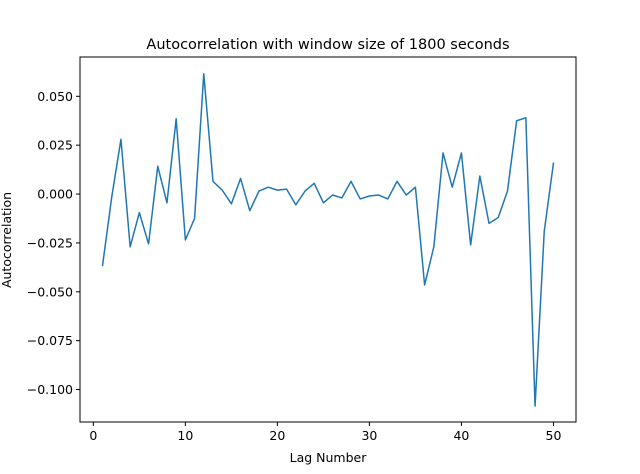 This screenshot has height=474, width=640. I want to click on y-tick-label: −0.050, so click(50, 291).